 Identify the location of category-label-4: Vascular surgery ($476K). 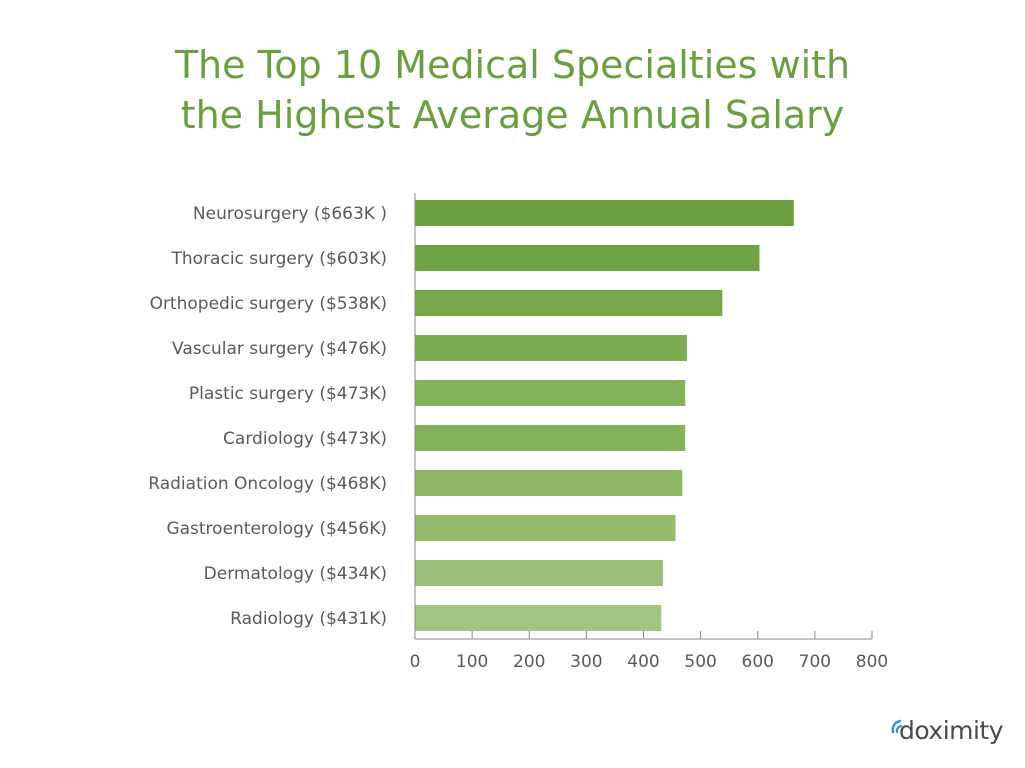
(279, 349).